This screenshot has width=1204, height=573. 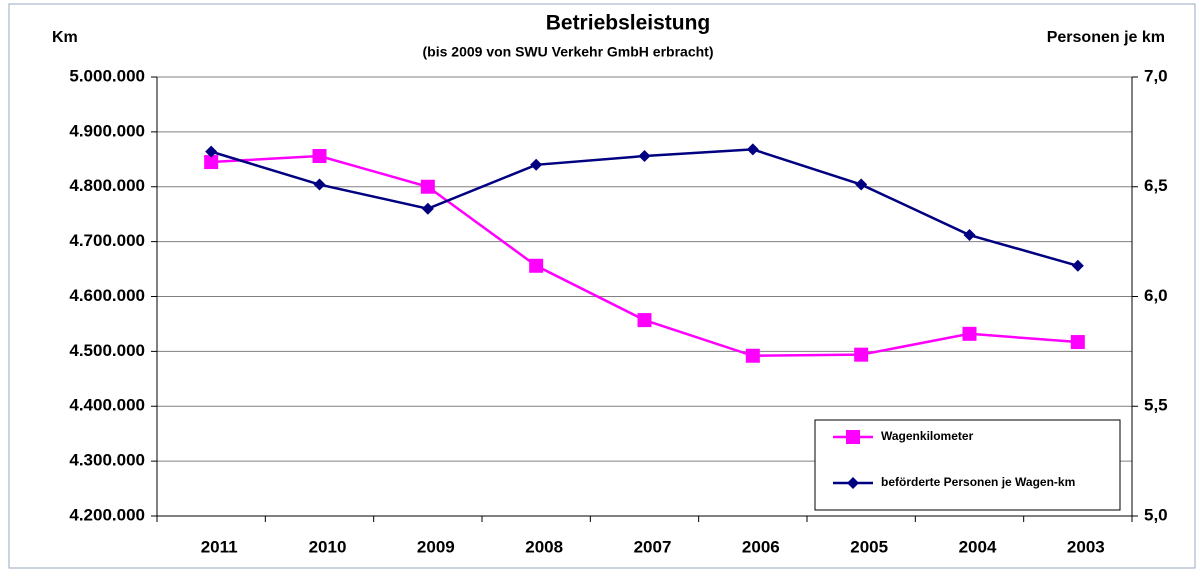 I want to click on x-tick-label: 2004, so click(x=978, y=546).